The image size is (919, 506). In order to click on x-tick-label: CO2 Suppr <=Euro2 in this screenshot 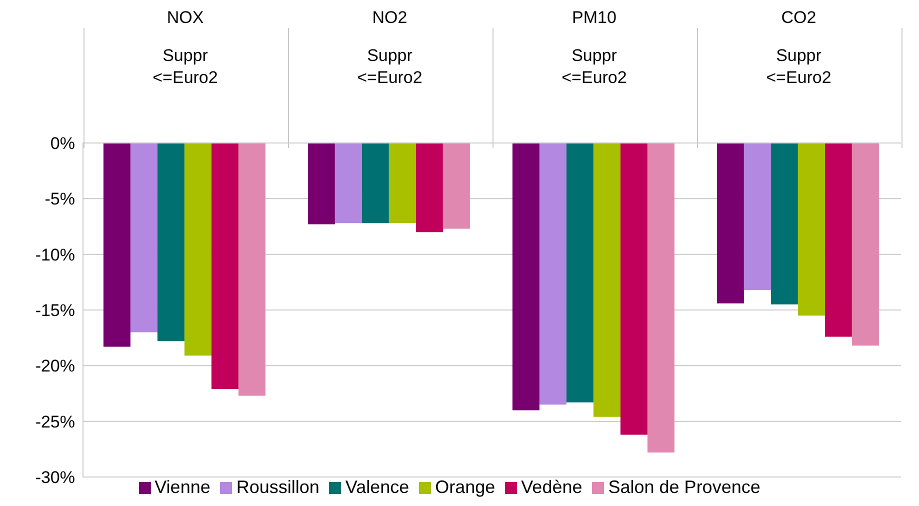, I will do `click(799, 47)`.